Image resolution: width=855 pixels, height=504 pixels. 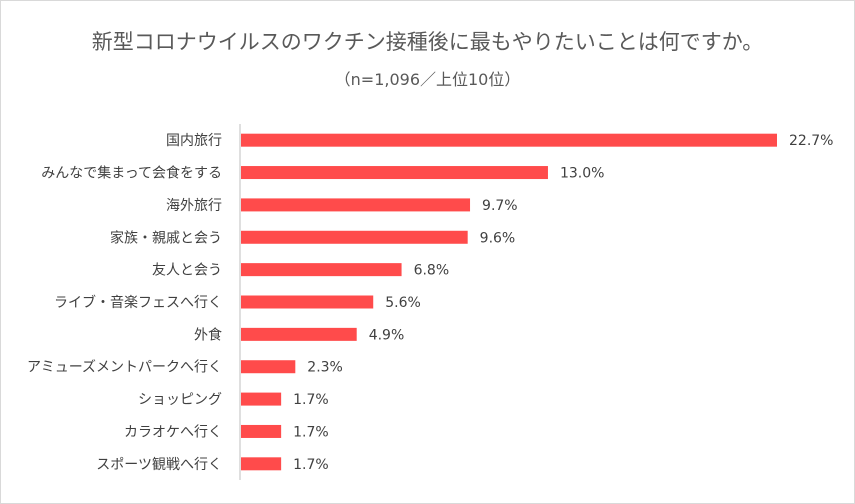 I want to click on category-label: 国内旅行, so click(x=194, y=141).